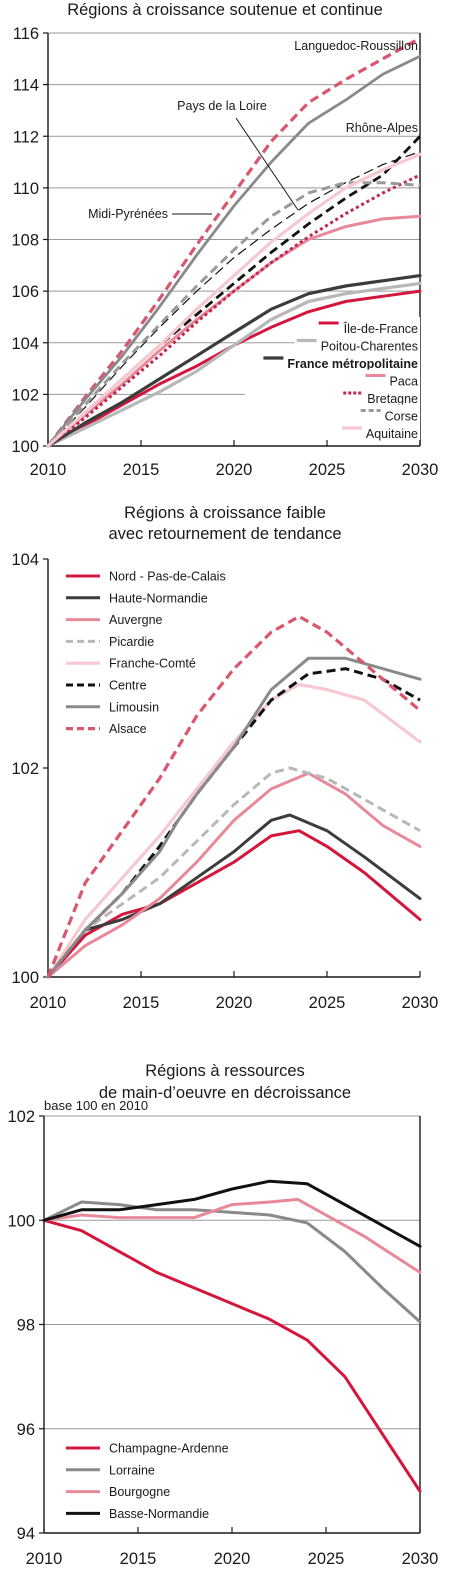 The height and width of the screenshot is (1570, 450). Describe the element at coordinates (132, 1470) in the screenshot. I see `legend-label: Lorraine` at that location.